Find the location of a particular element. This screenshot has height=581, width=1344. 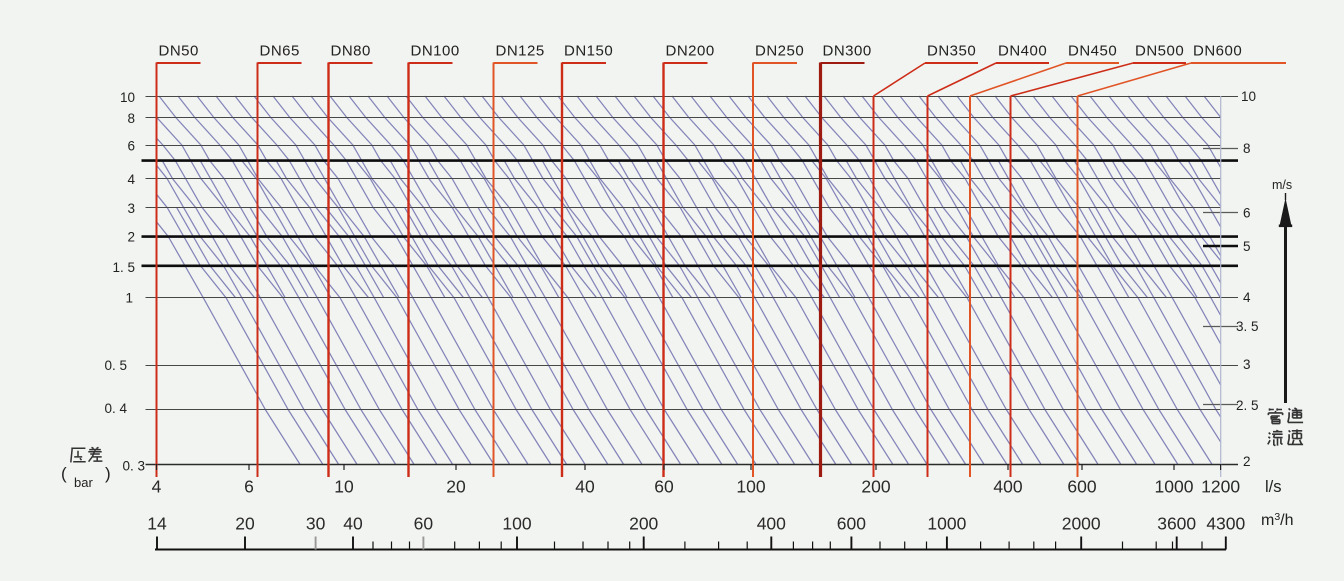

svg-text: DN450 is located at coordinates (1092, 51).